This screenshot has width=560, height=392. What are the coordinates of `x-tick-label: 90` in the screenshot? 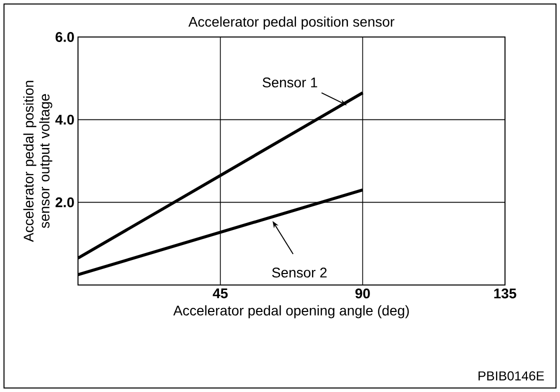 It's located at (362, 293).